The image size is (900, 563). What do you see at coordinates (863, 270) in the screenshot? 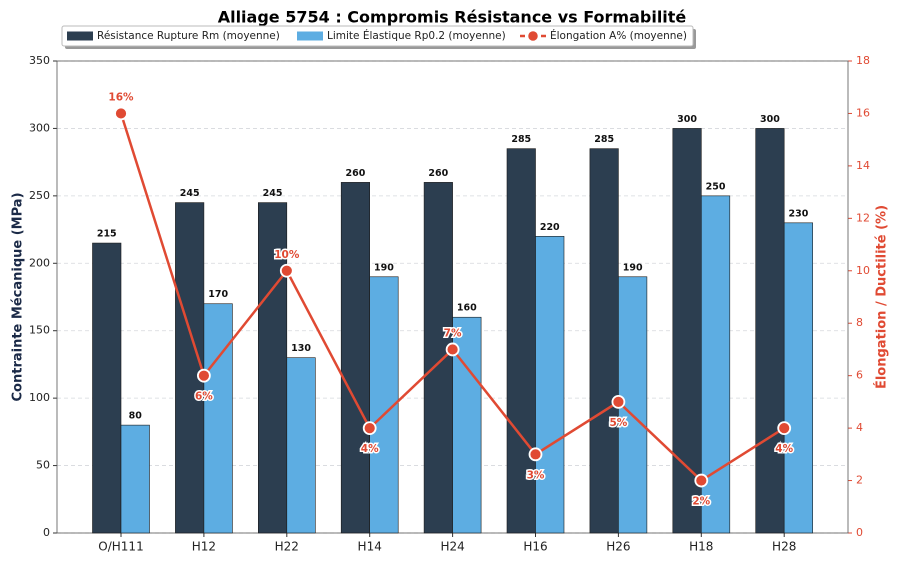
I see `y2-tick-label: 10` at bounding box center [863, 270].